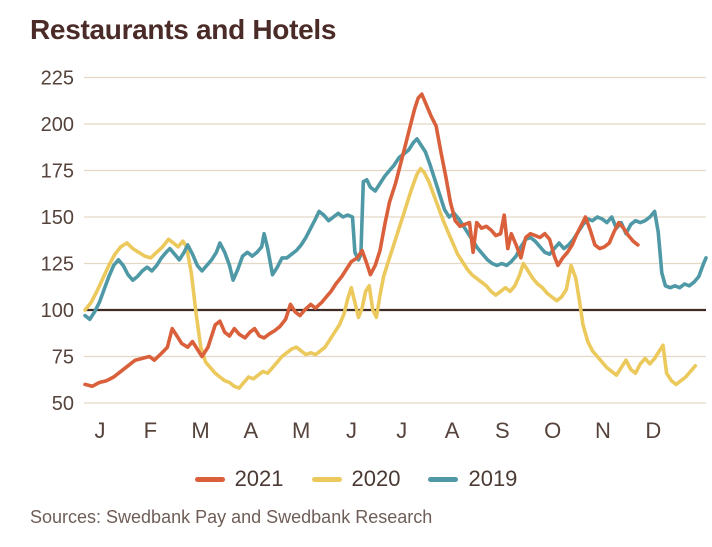 The height and width of the screenshot is (547, 712). I want to click on legend-item-2019: 2019, so click(472, 479).